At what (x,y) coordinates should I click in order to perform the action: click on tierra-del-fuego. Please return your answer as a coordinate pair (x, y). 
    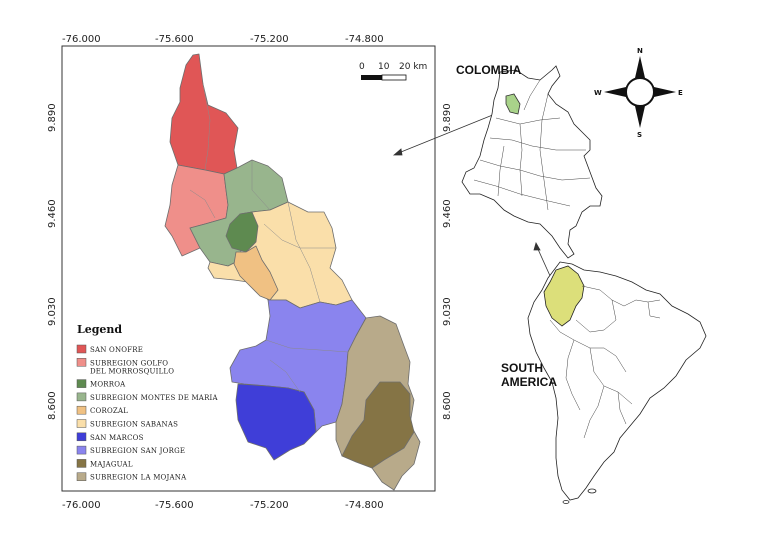
    Looking at the image, I should click on (566, 502).